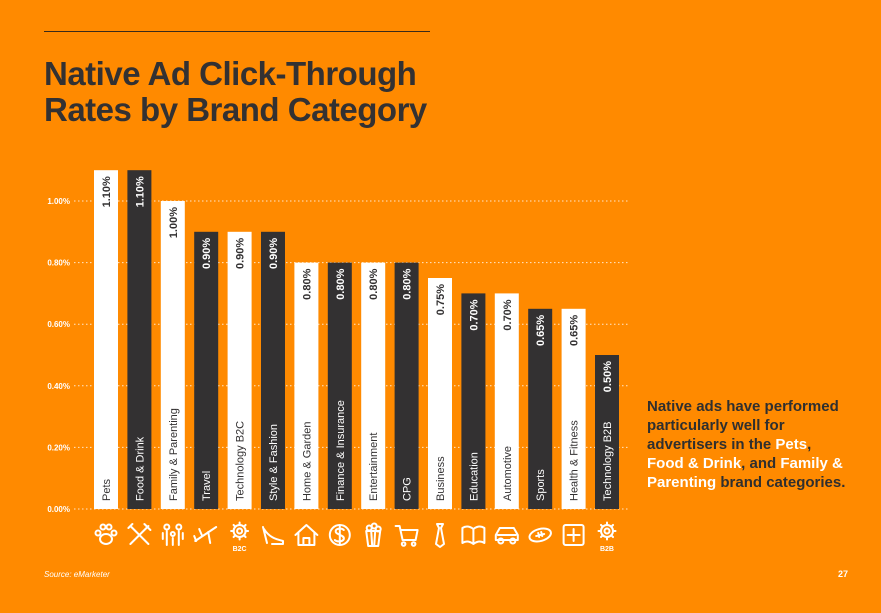 The image size is (881, 613). What do you see at coordinates (240, 549) in the screenshot?
I see `icon-caption: B2C` at bounding box center [240, 549].